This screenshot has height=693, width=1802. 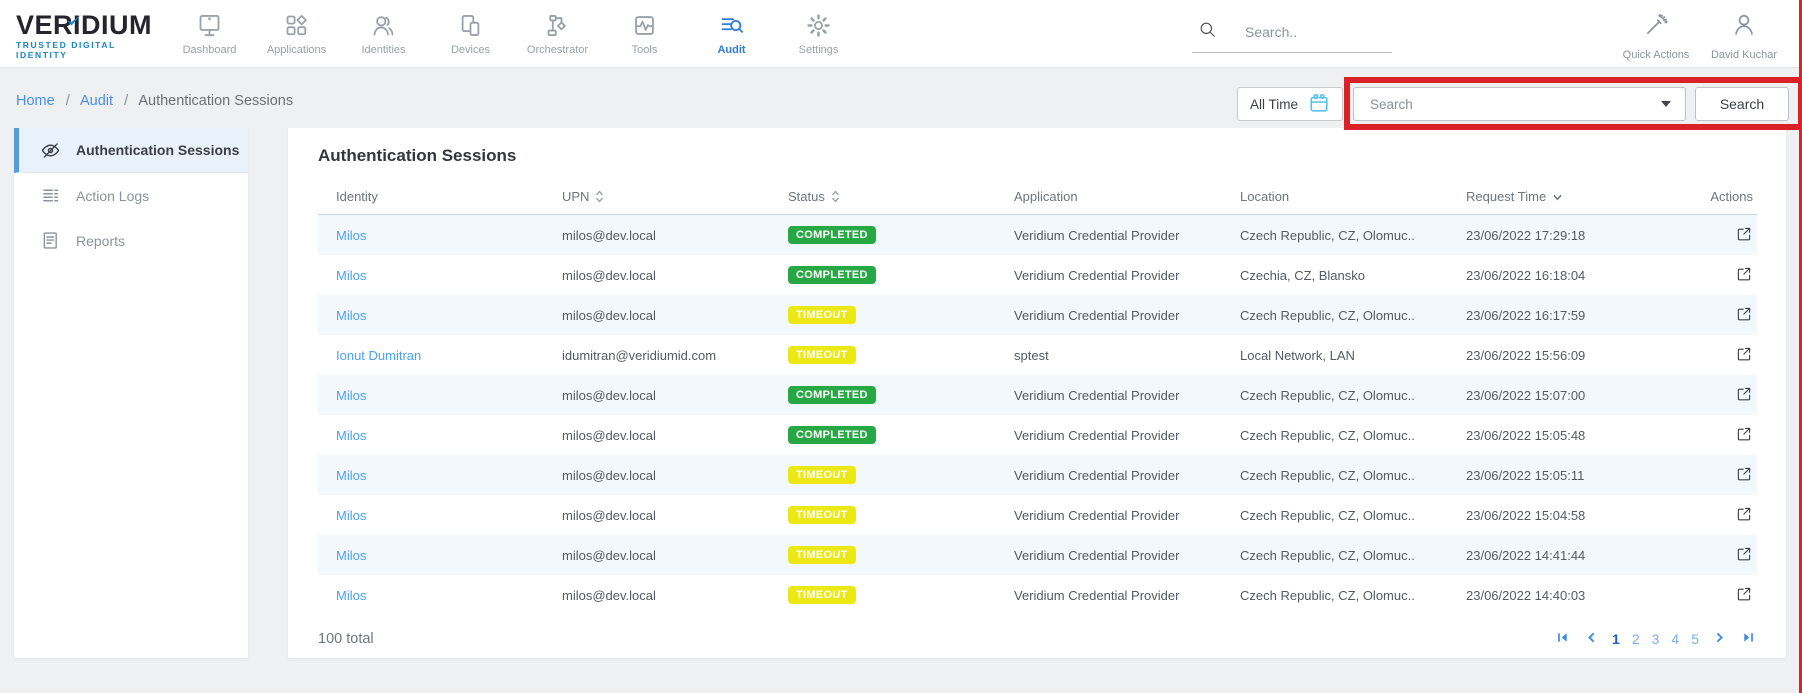 What do you see at coordinates (1310, 32) in the screenshot?
I see `global-search-input` at bounding box center [1310, 32].